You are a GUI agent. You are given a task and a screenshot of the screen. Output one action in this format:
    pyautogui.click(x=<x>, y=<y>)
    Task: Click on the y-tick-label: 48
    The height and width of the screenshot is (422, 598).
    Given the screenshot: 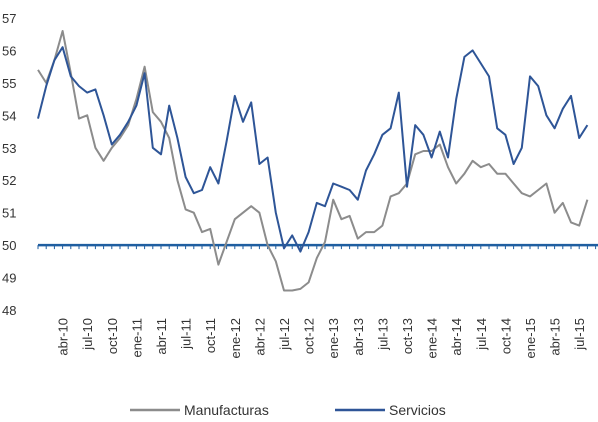 What is the action you would take?
    pyautogui.click(x=9, y=310)
    